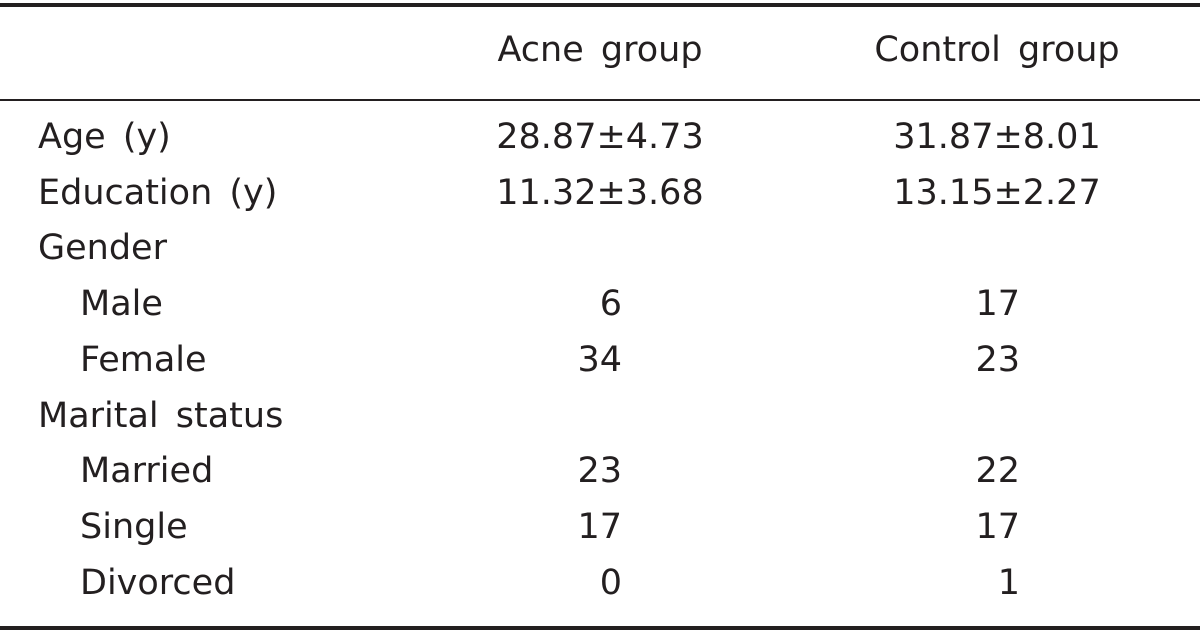  I want to click on cell-value: 22, so click(997, 471).